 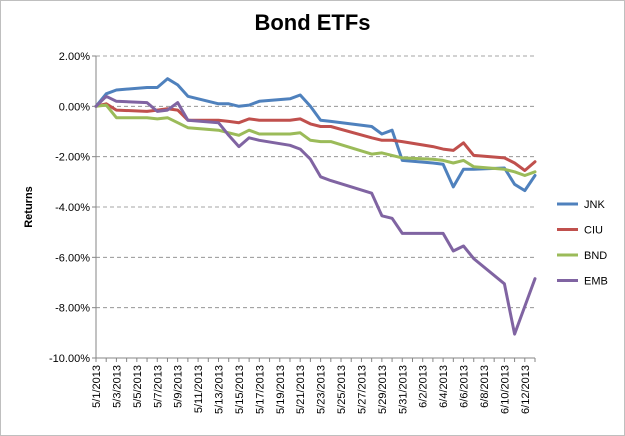 What do you see at coordinates (220, 389) in the screenshot?
I see `x-tick-label: 5/13/2013` at bounding box center [220, 389].